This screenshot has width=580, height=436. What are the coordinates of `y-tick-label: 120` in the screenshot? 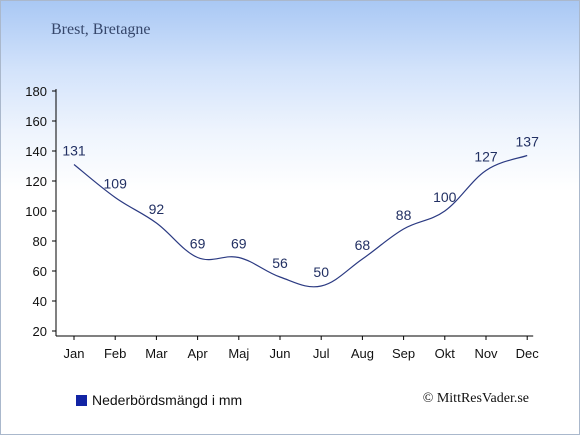 It's located at (36, 181).